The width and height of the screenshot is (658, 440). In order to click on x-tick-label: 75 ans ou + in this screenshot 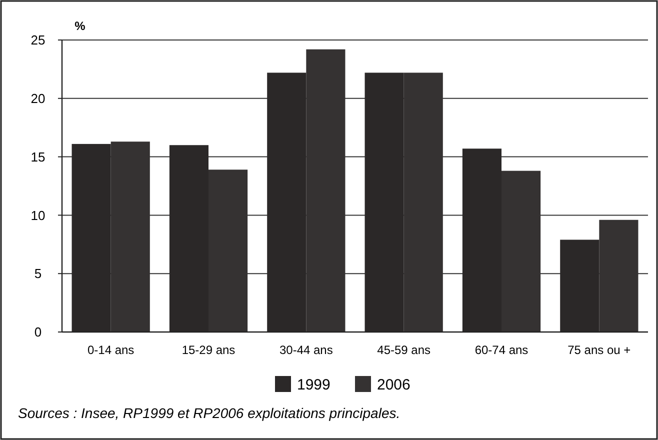, I will do `click(599, 350)`.